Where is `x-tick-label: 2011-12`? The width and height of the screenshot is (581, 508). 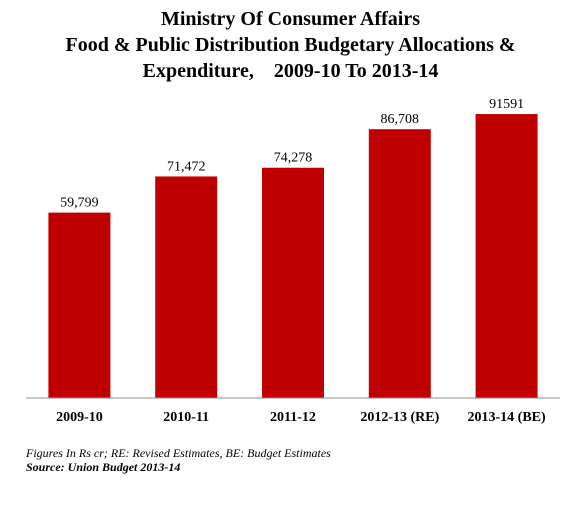 x-tick-label: 2011-12 is located at coordinates (293, 417).